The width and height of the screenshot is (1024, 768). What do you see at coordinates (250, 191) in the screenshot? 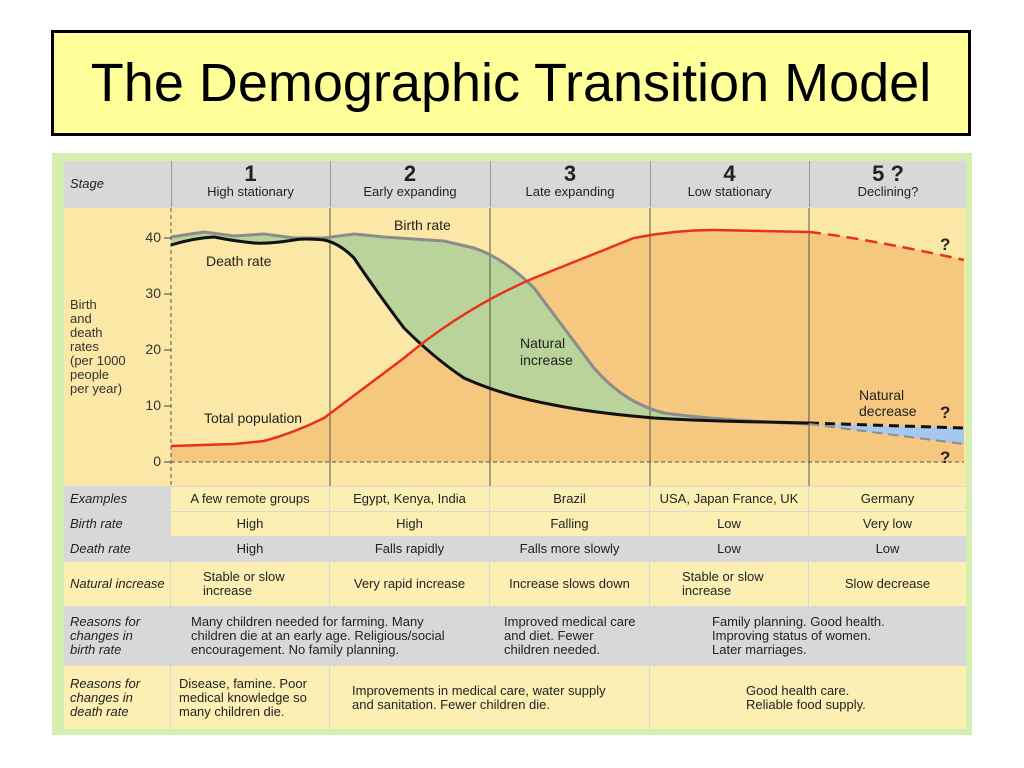
I see `stage-name: High stationary` at bounding box center [250, 191].